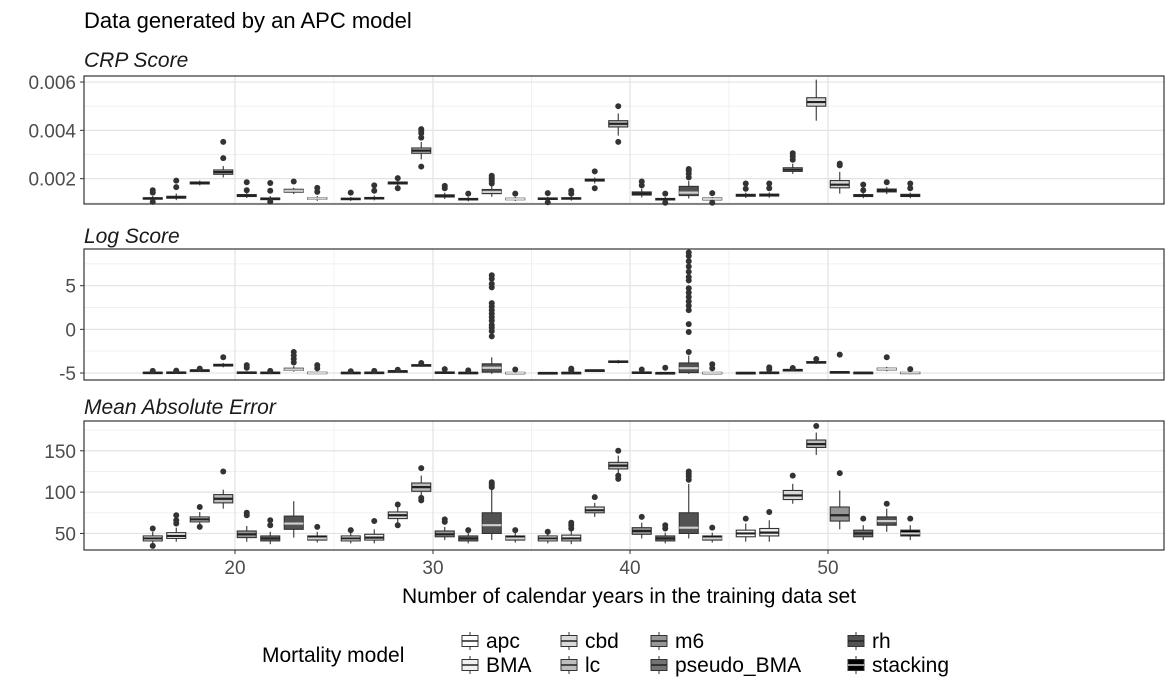  Describe the element at coordinates (432, 568) in the screenshot. I see `x-tick-label: 30` at that location.